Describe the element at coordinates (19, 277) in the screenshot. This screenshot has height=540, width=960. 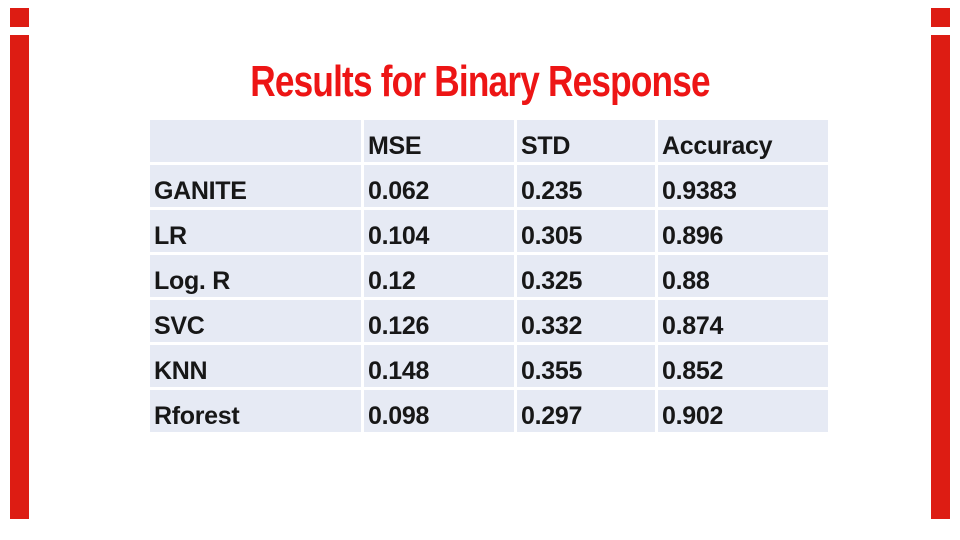
I see `slide-border-bar-left` at that location.